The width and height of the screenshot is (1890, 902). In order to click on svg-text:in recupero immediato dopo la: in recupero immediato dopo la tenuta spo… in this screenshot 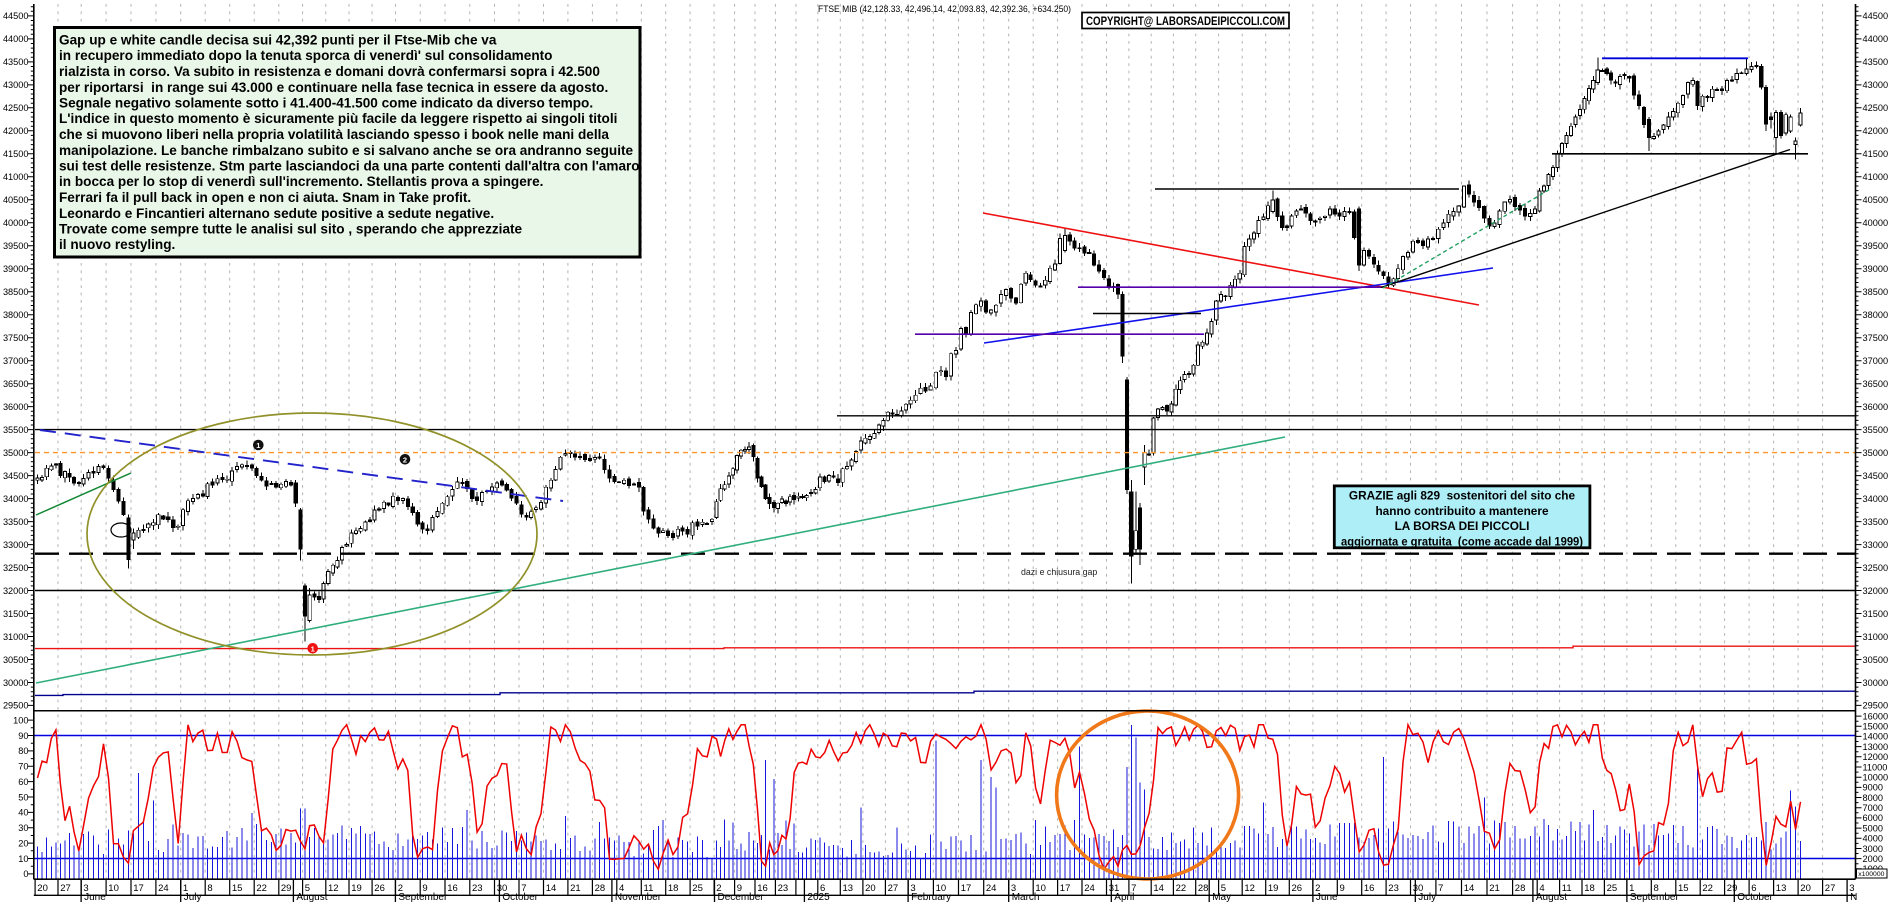, I will do `click(305, 55)`.